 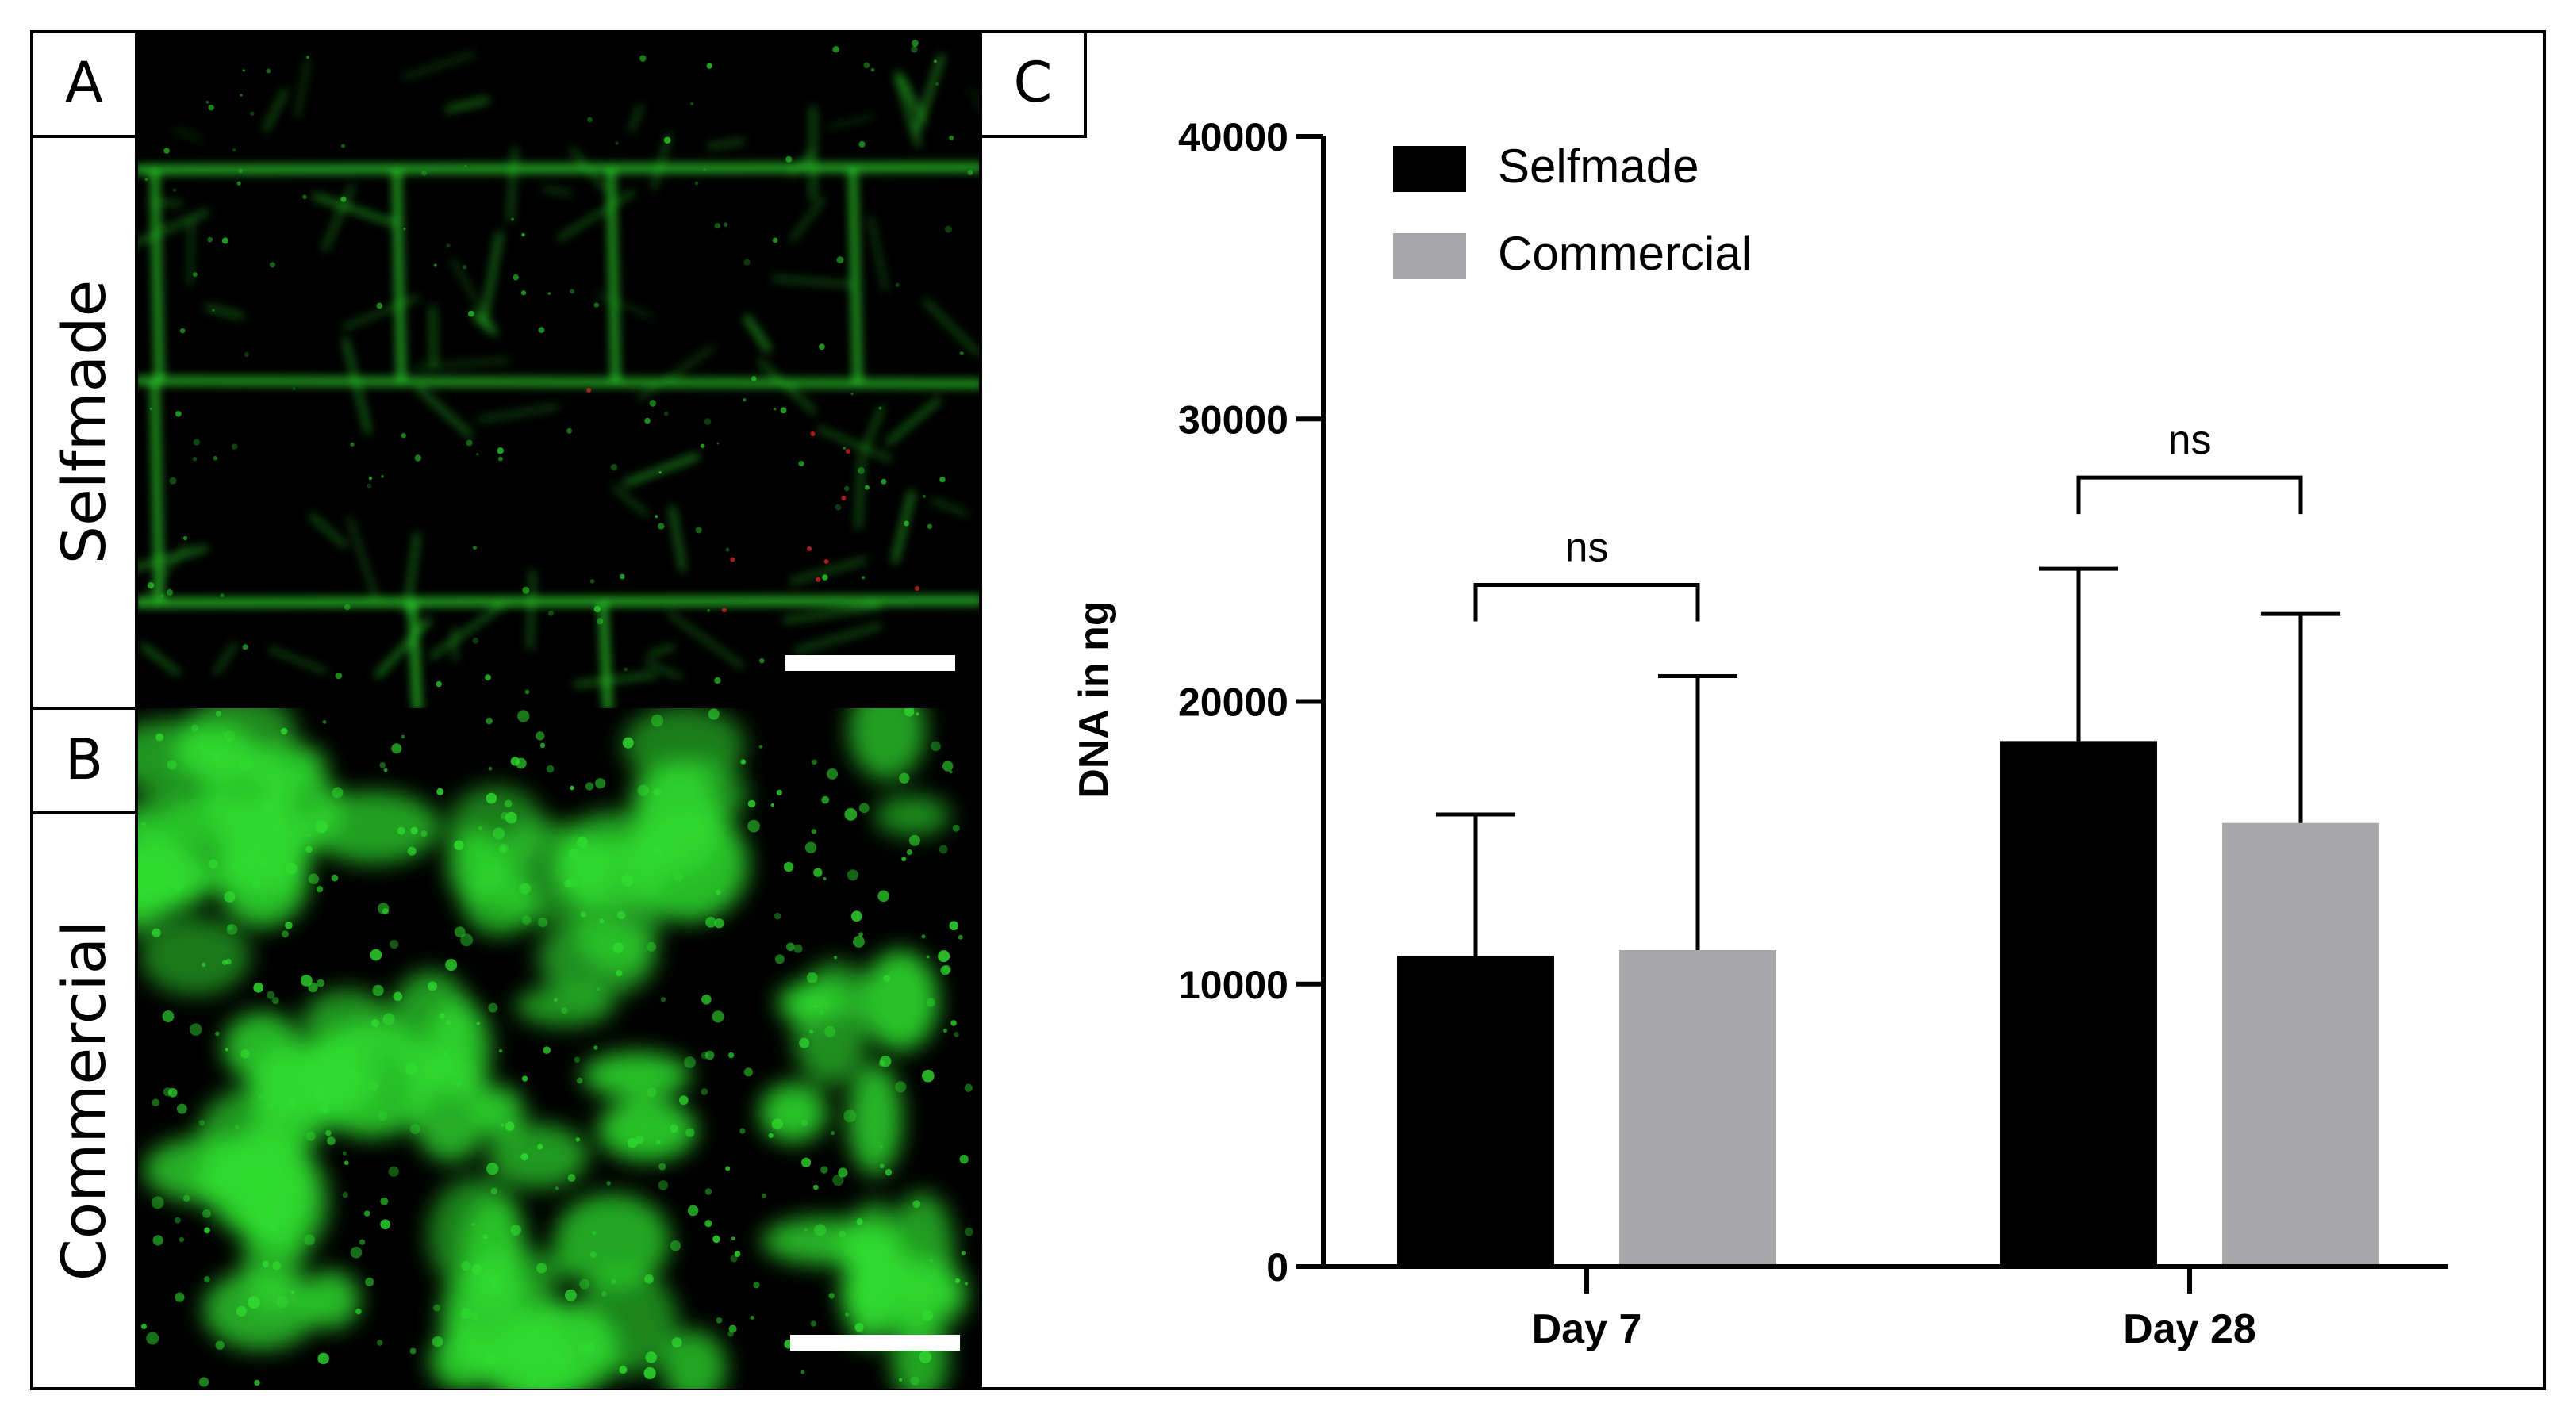 What do you see at coordinates (1277, 1267) in the screenshot?
I see `y-tick-label: 0` at bounding box center [1277, 1267].